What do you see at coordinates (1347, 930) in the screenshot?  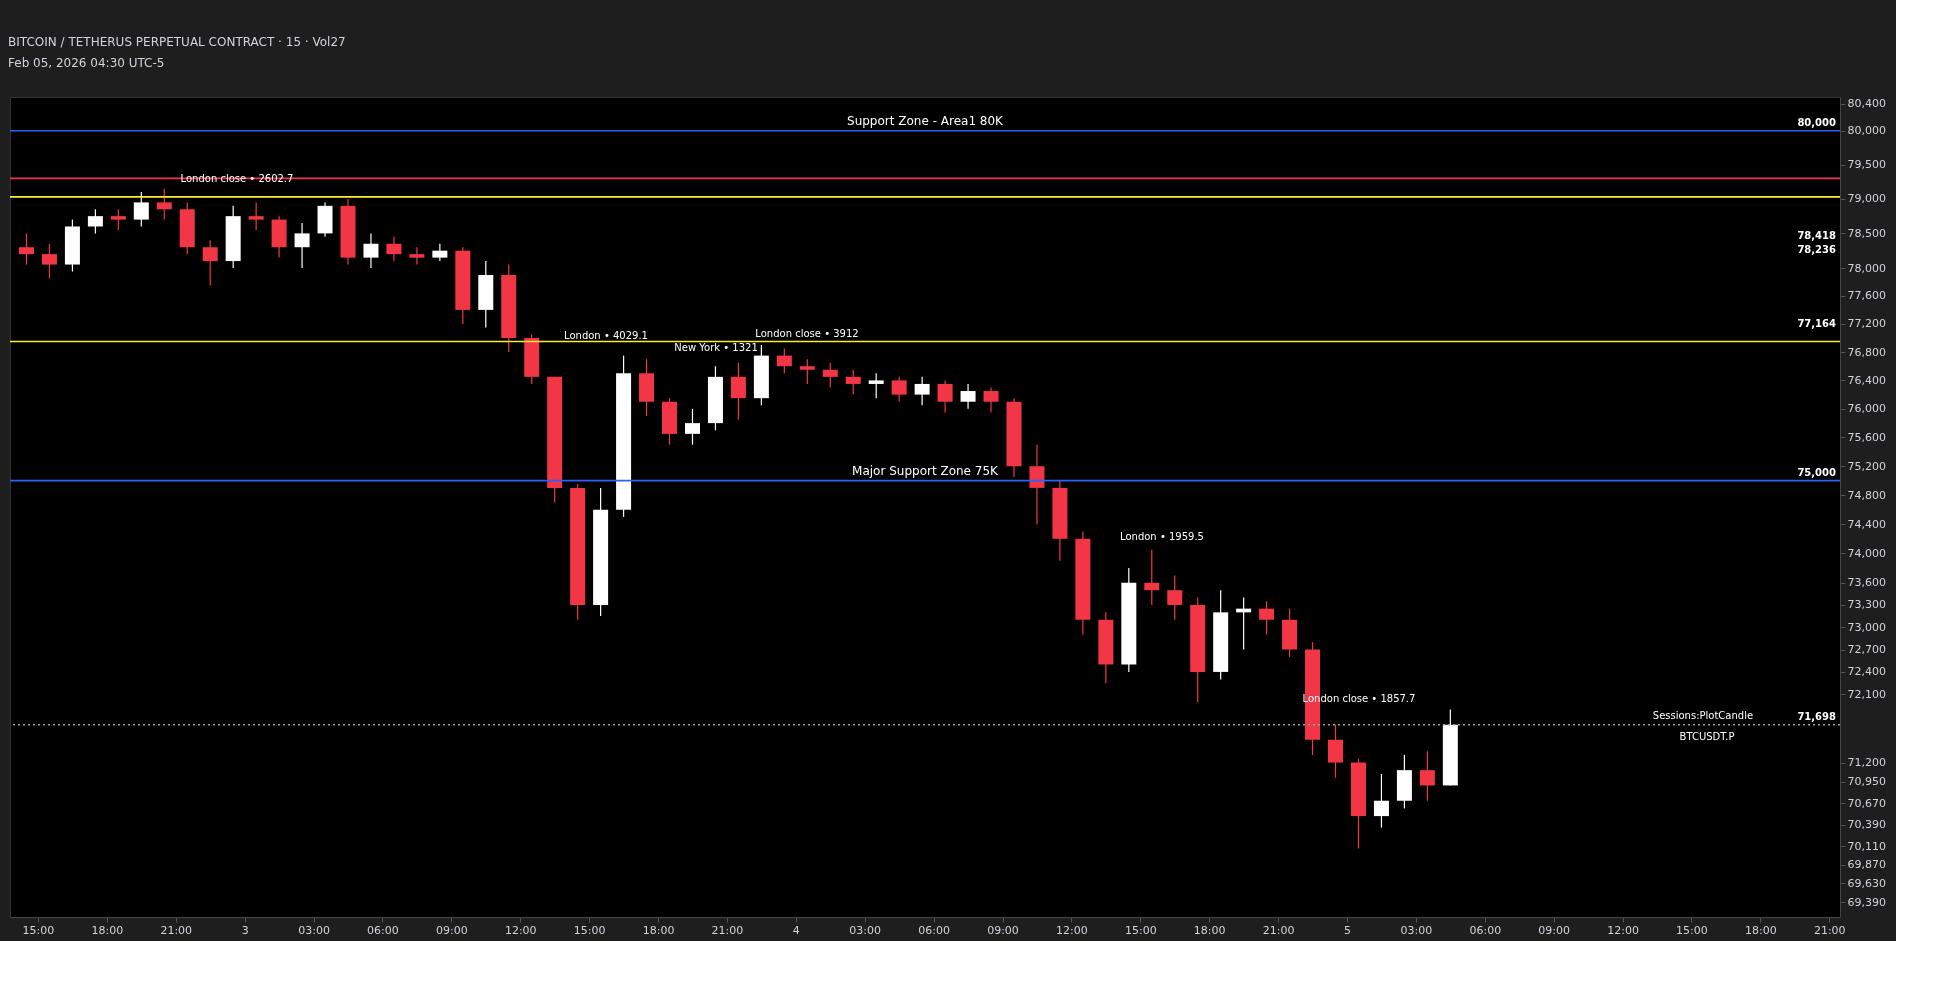 I see `x-tick-label: 5` at bounding box center [1347, 930].